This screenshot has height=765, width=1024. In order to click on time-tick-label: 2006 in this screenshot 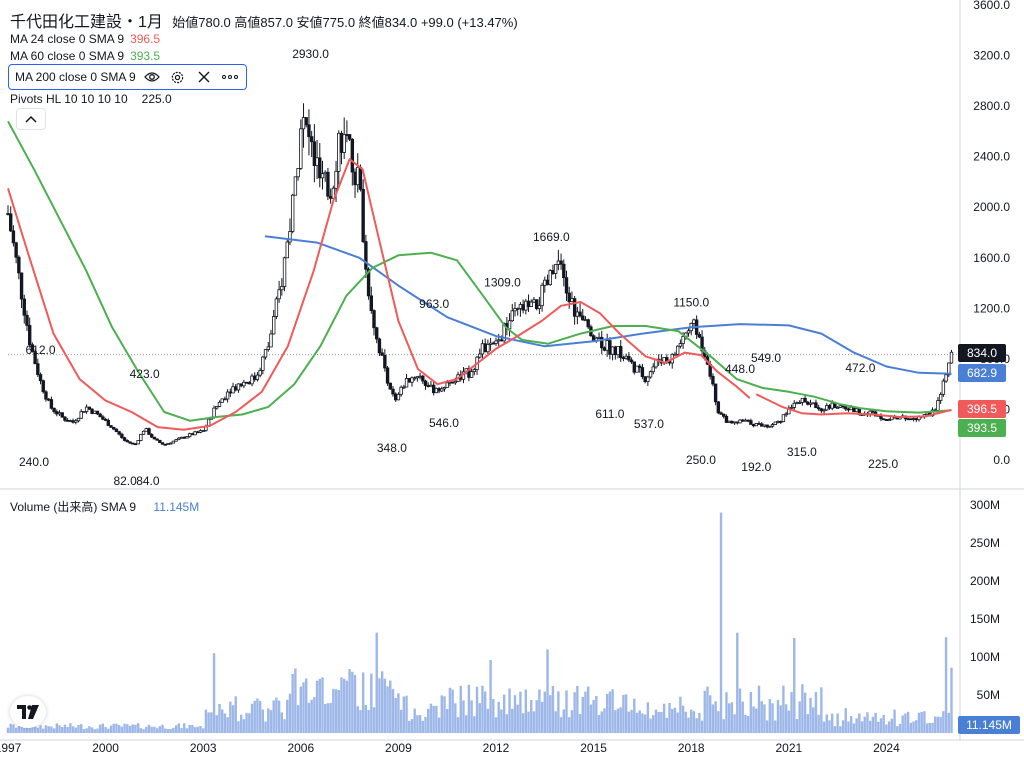, I will do `click(300, 748)`.